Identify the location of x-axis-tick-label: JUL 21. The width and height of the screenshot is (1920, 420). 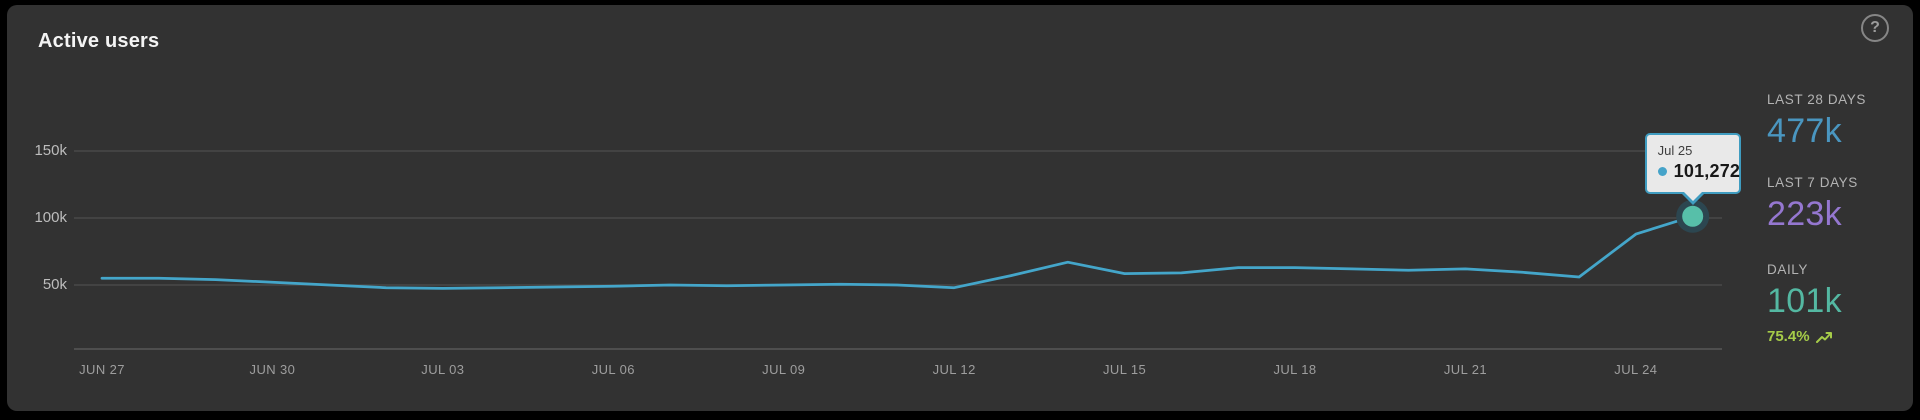
(1465, 369).